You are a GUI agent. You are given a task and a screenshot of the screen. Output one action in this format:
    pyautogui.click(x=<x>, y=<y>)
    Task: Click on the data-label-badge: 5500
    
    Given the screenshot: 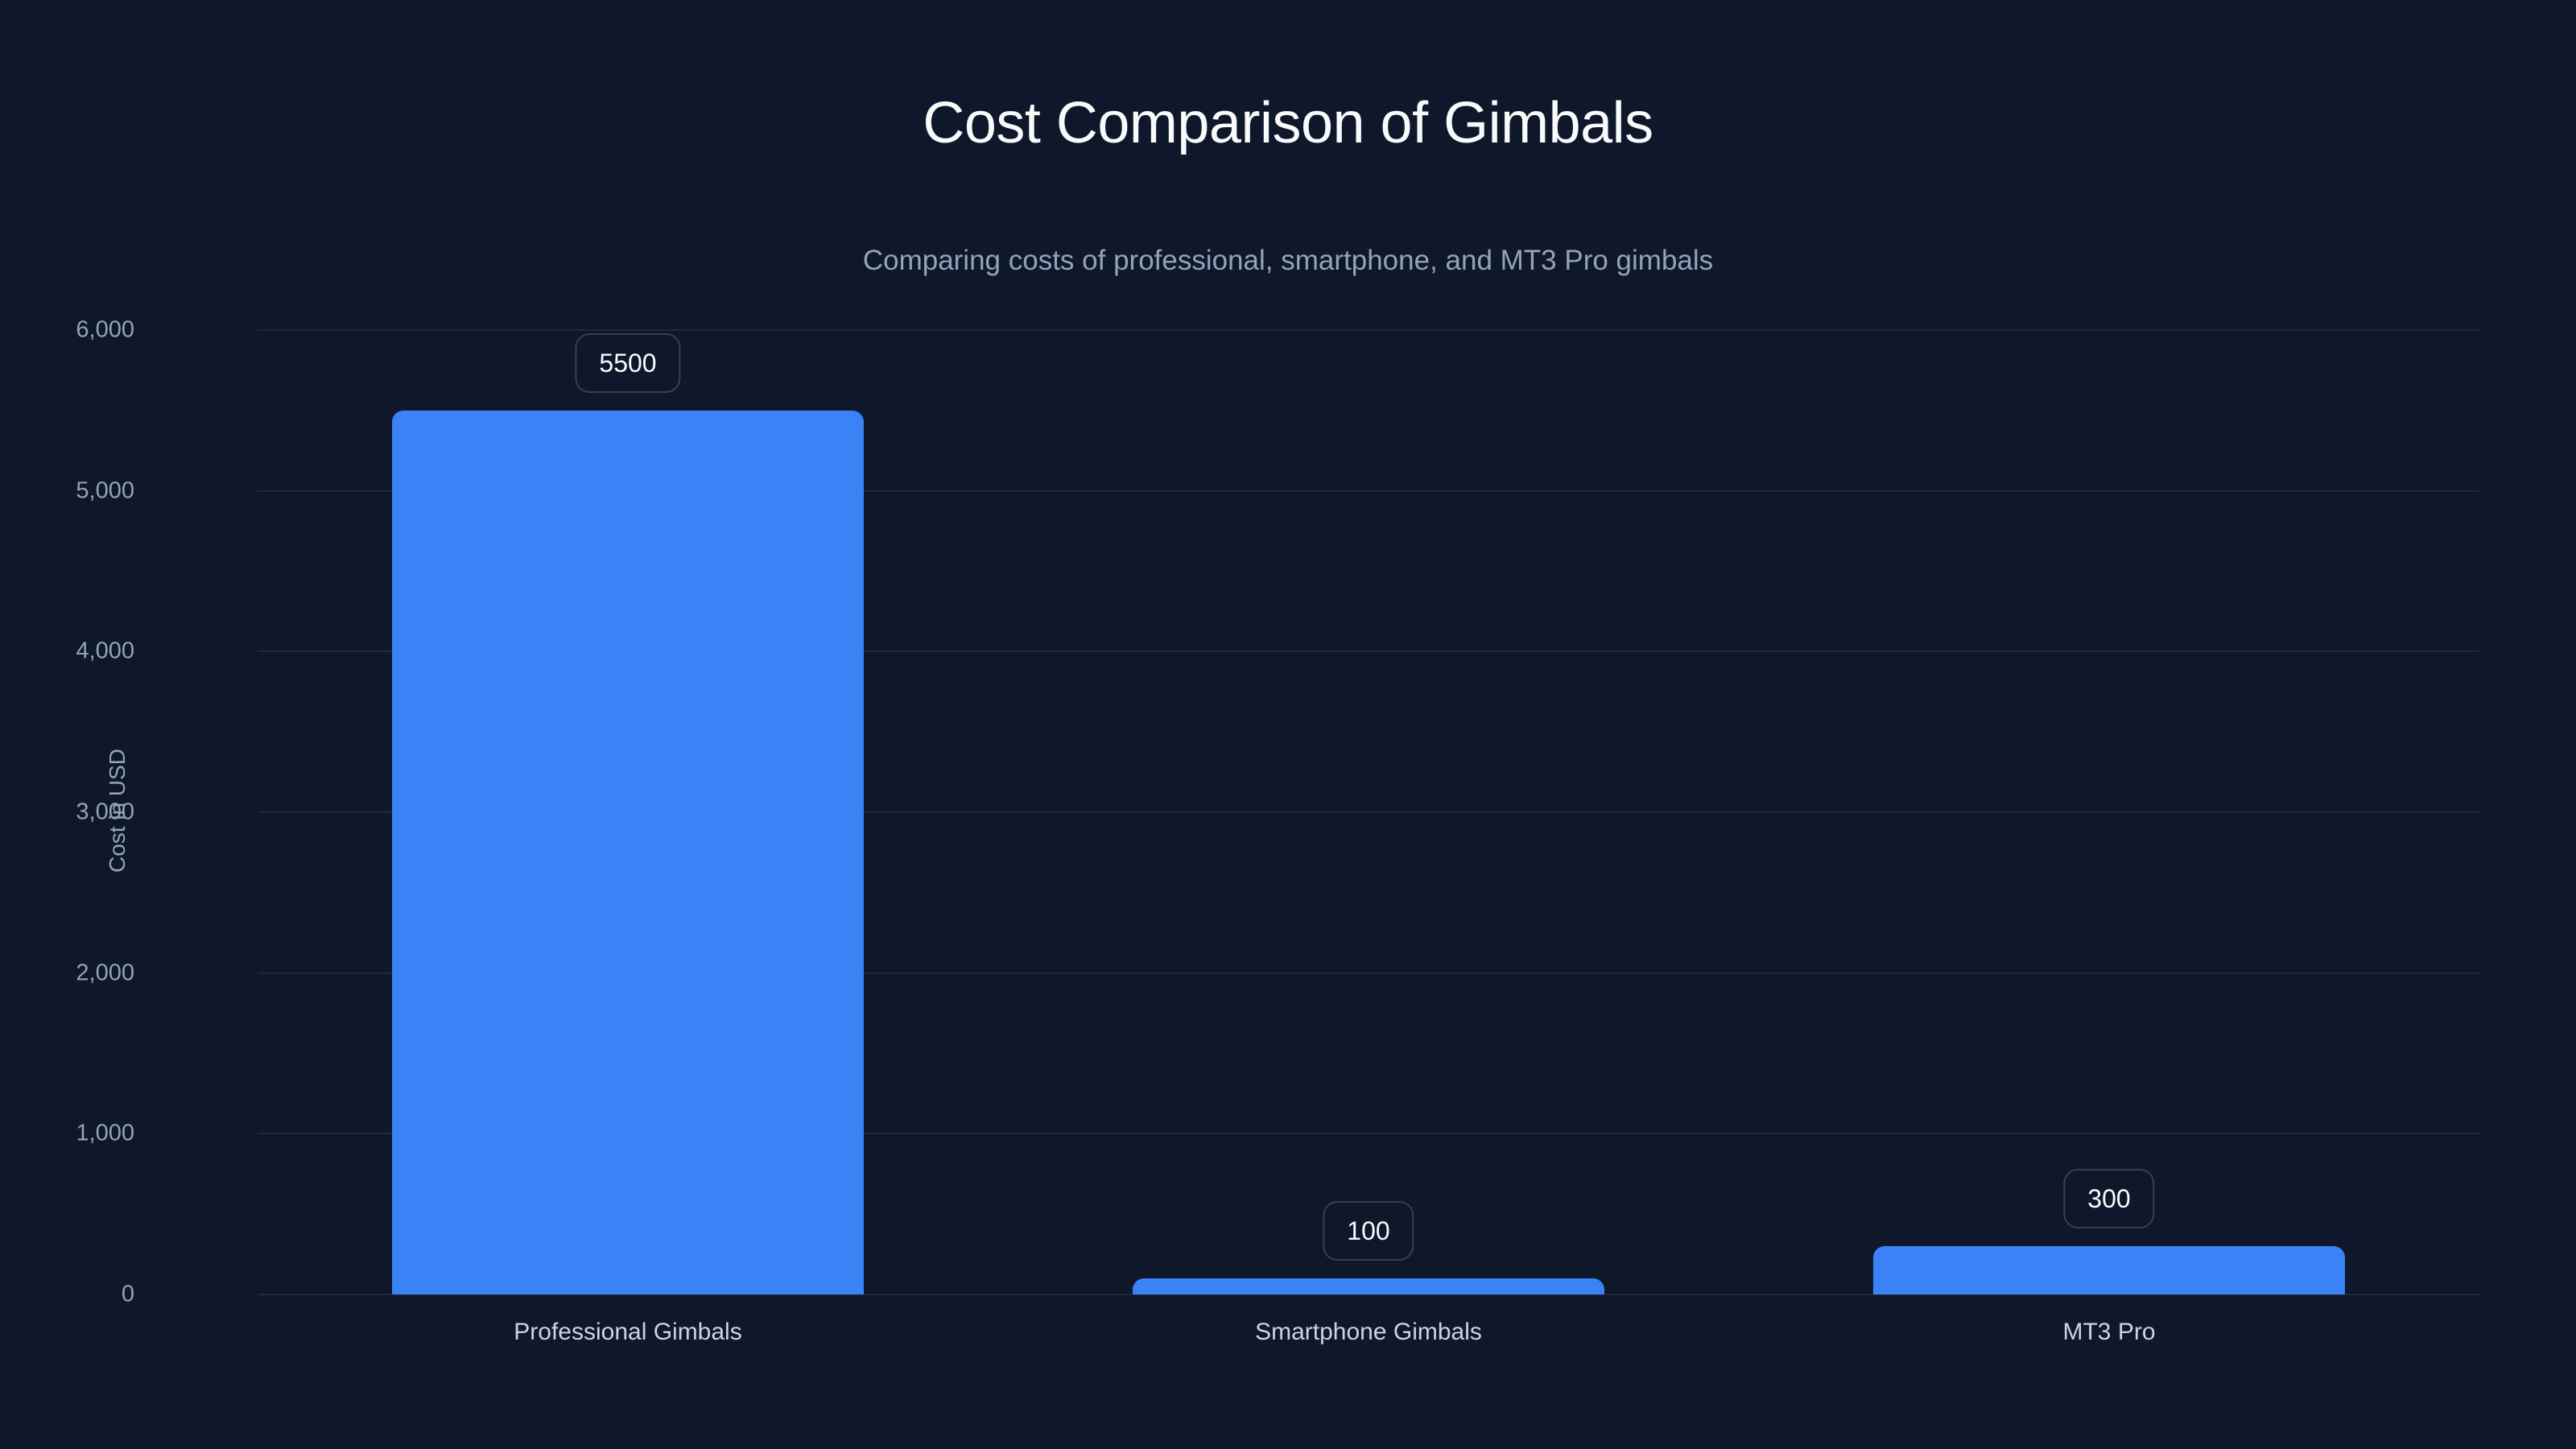 What is the action you would take?
    pyautogui.click(x=628, y=362)
    